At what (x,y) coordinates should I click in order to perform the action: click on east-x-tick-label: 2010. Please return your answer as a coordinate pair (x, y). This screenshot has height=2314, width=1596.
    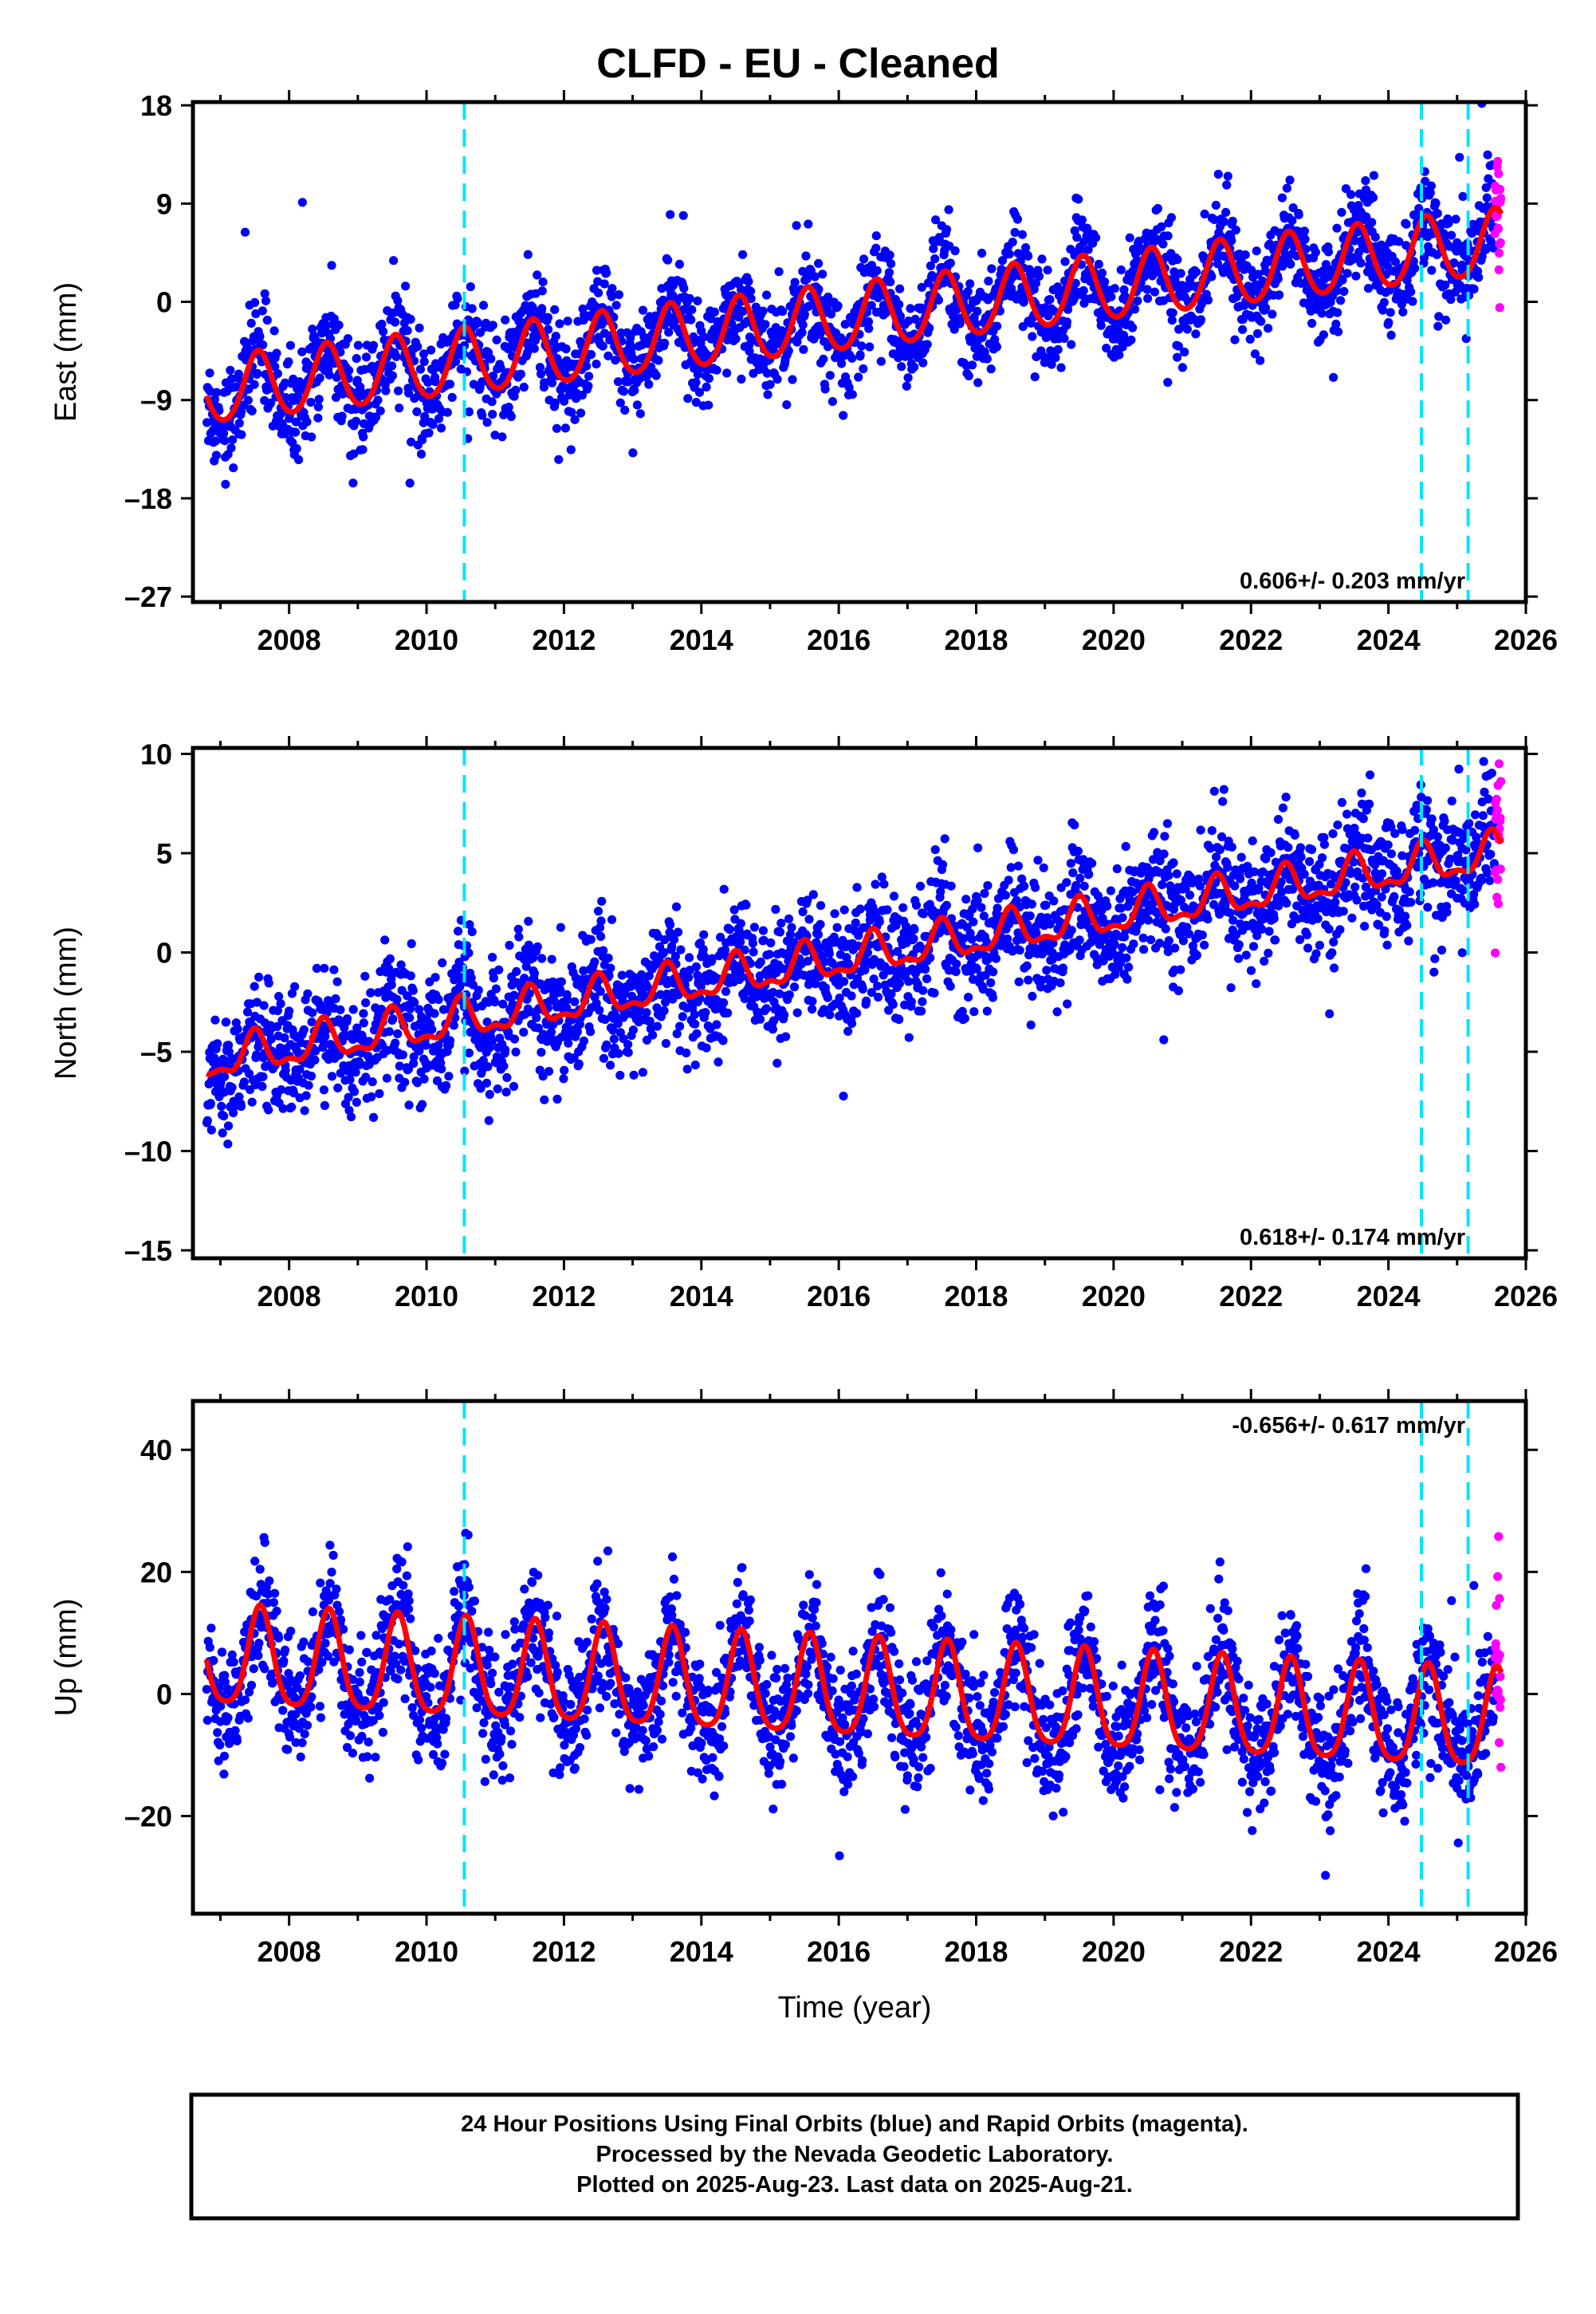
    Looking at the image, I should click on (426, 640).